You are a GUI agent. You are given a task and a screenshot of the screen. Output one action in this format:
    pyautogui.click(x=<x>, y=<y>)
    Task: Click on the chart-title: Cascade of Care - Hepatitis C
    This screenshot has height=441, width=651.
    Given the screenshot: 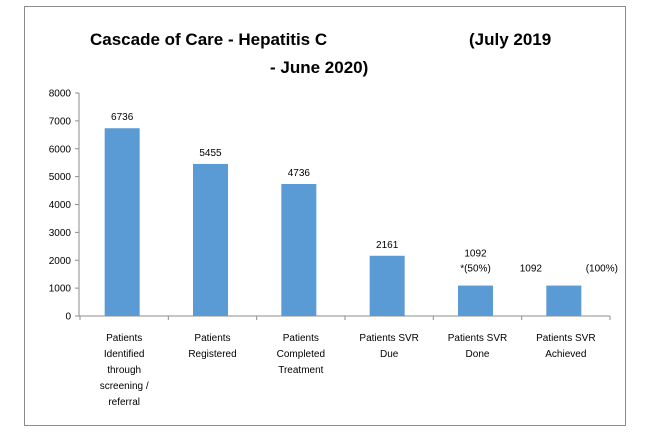 What is the action you would take?
    pyautogui.click(x=209, y=39)
    